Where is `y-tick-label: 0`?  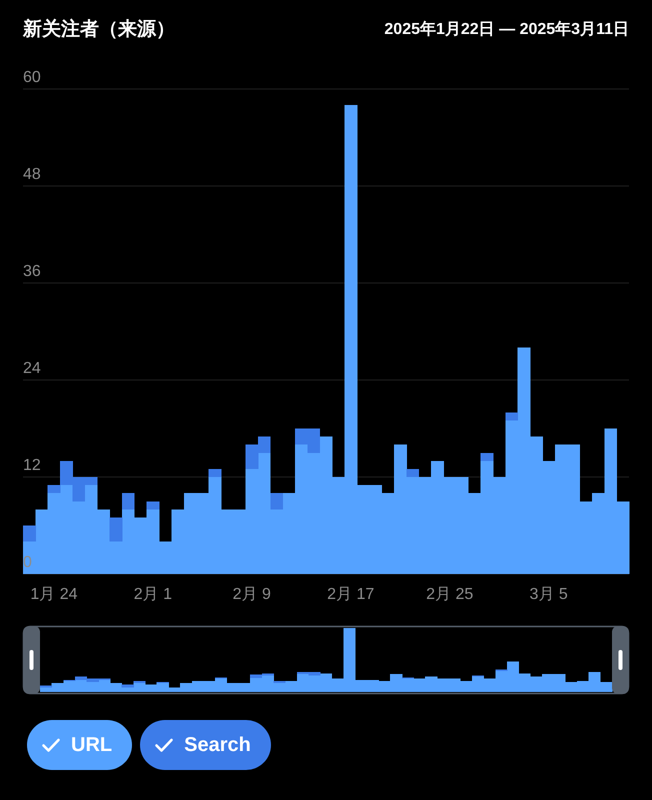 y-tick-label: 0 is located at coordinates (27, 562).